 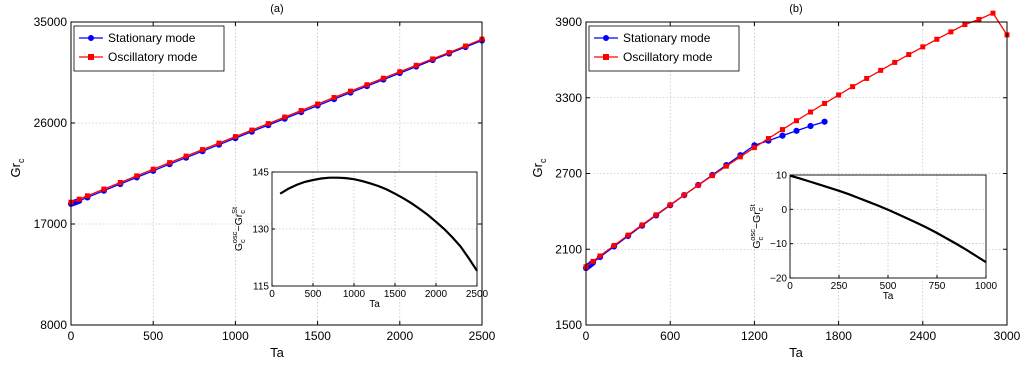 What do you see at coordinates (235, 336) in the screenshot?
I see `panel-a-xtick-label: 1000` at bounding box center [235, 336].